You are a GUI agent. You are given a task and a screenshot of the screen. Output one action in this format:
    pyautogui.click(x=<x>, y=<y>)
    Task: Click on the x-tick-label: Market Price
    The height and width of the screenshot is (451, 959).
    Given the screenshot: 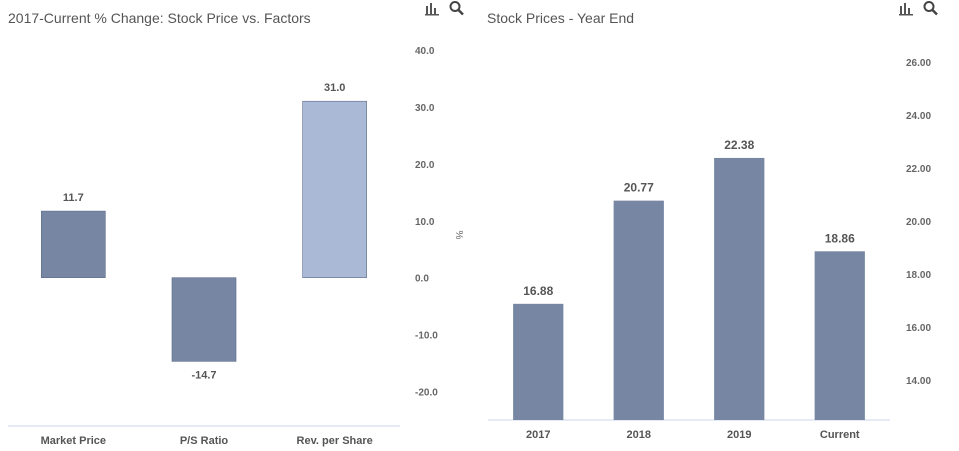 What is the action you would take?
    pyautogui.click(x=73, y=441)
    